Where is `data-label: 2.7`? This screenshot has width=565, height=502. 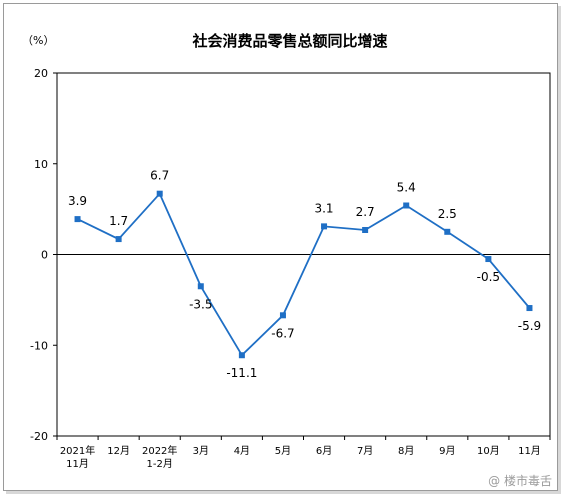
data-label: 2.7 is located at coordinates (365, 212).